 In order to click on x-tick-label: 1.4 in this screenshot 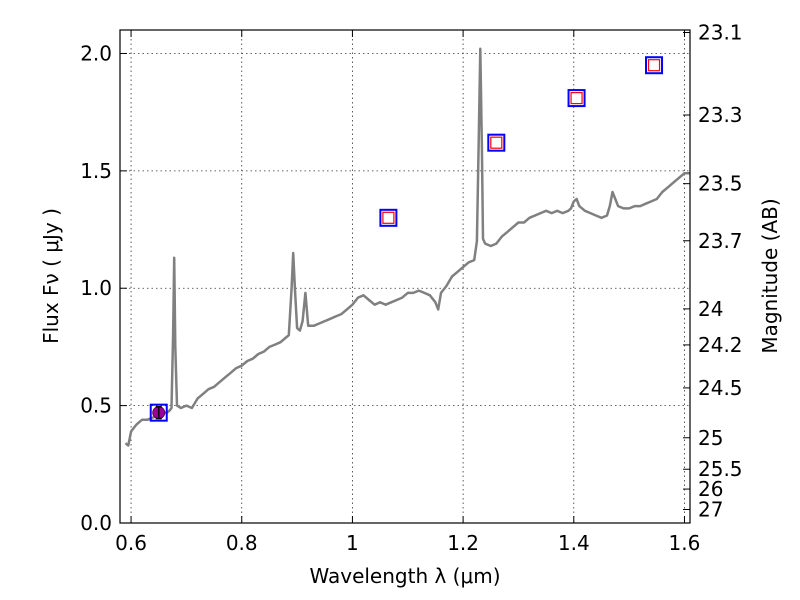, I will do `click(574, 543)`.